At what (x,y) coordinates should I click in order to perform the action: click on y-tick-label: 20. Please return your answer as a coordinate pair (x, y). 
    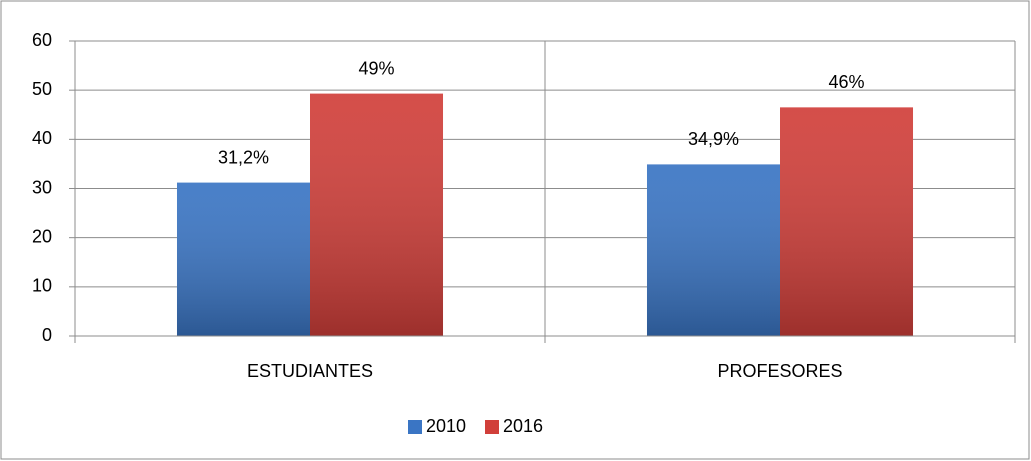
    Looking at the image, I should click on (42, 236).